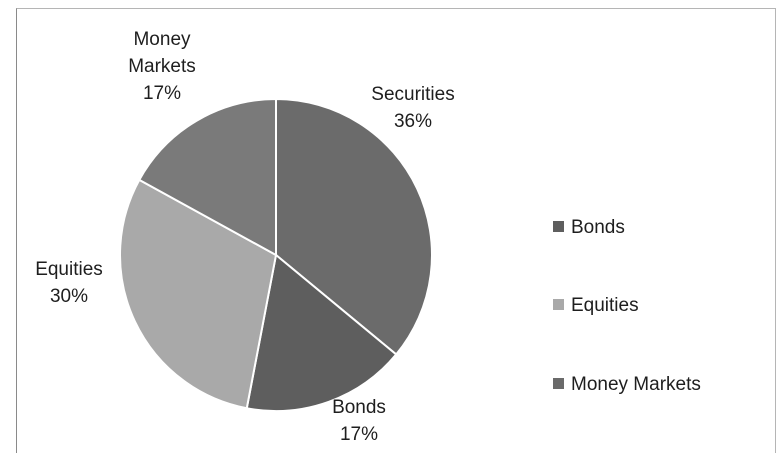 The height and width of the screenshot is (453, 784). Describe the element at coordinates (69, 296) in the screenshot. I see `data-label-equities-percent: 30%` at that location.